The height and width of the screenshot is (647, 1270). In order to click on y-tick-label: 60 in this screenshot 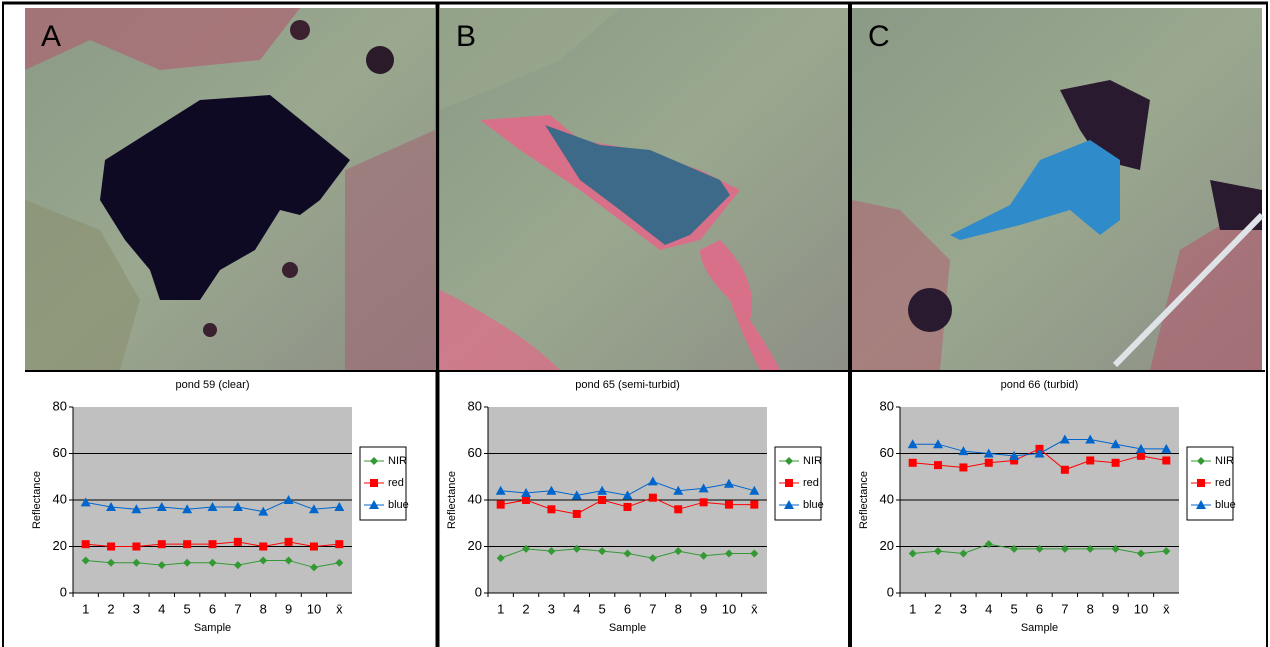, I will do `click(887, 452)`.